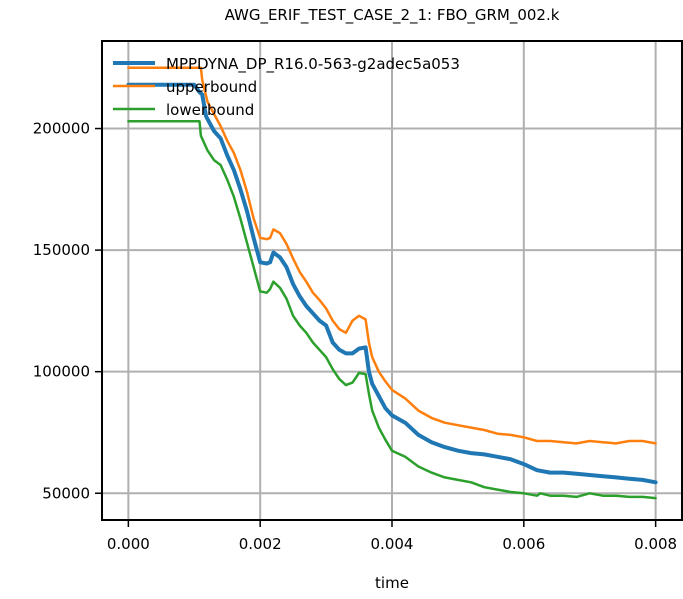  What do you see at coordinates (61, 372) in the screenshot?
I see `y-tick-label: 100000` at bounding box center [61, 372].